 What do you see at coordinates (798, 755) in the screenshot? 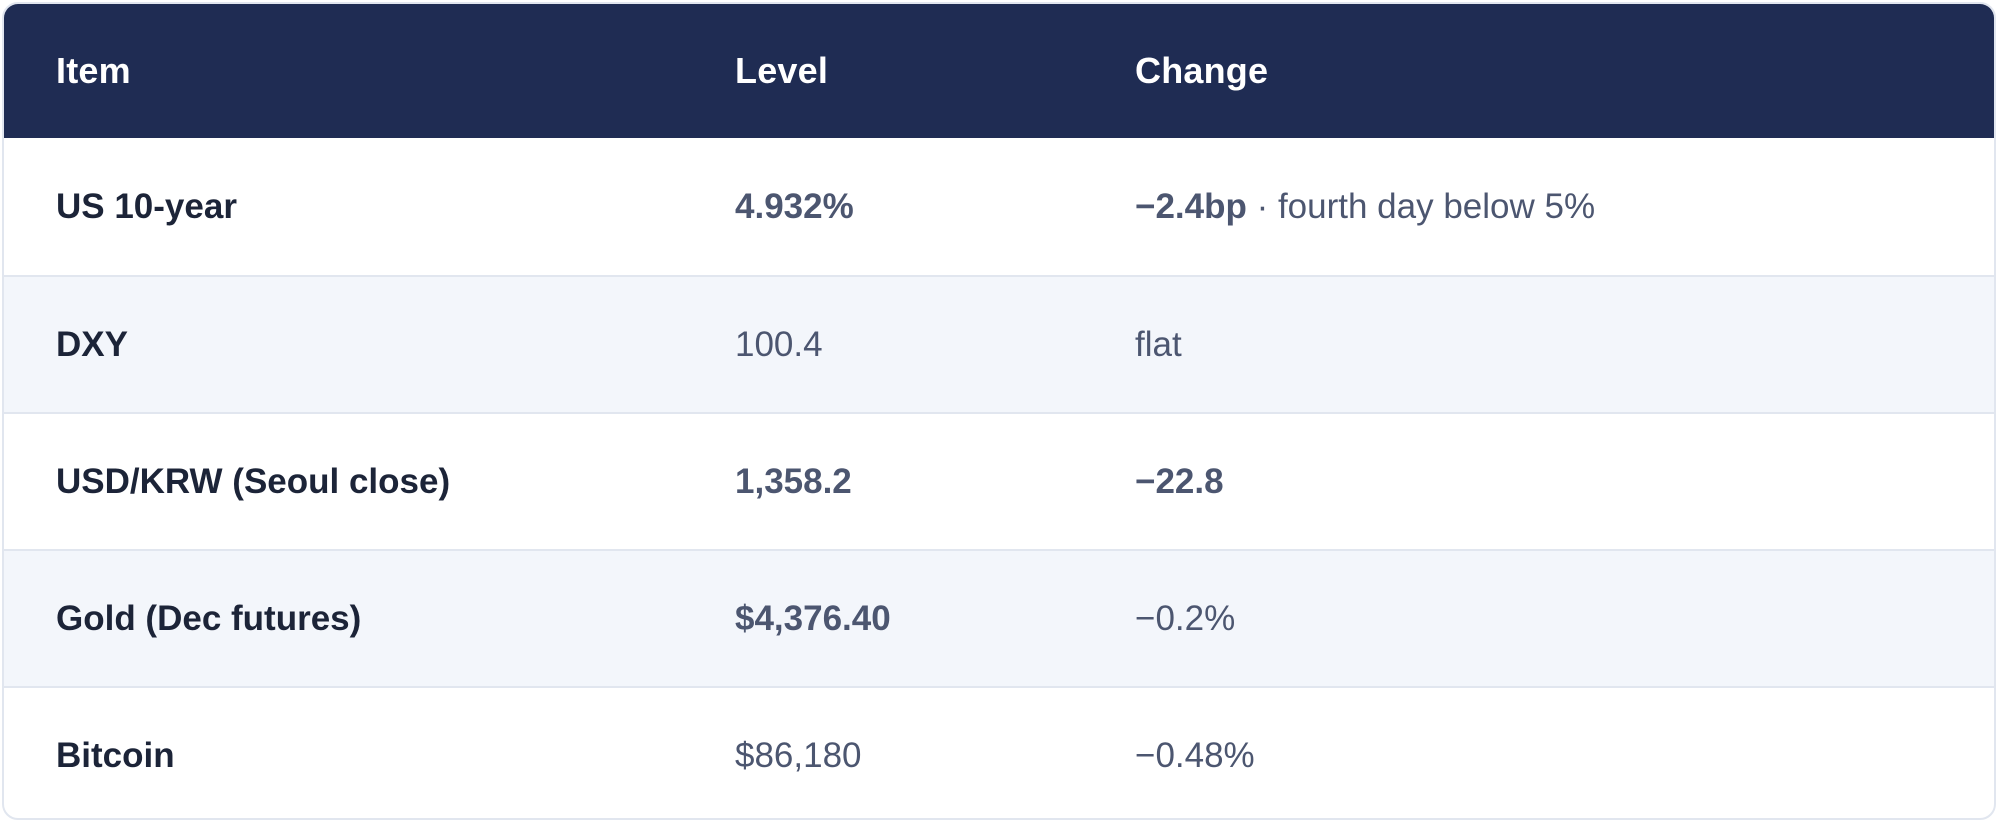
I see `row-level: $86,180` at bounding box center [798, 755].